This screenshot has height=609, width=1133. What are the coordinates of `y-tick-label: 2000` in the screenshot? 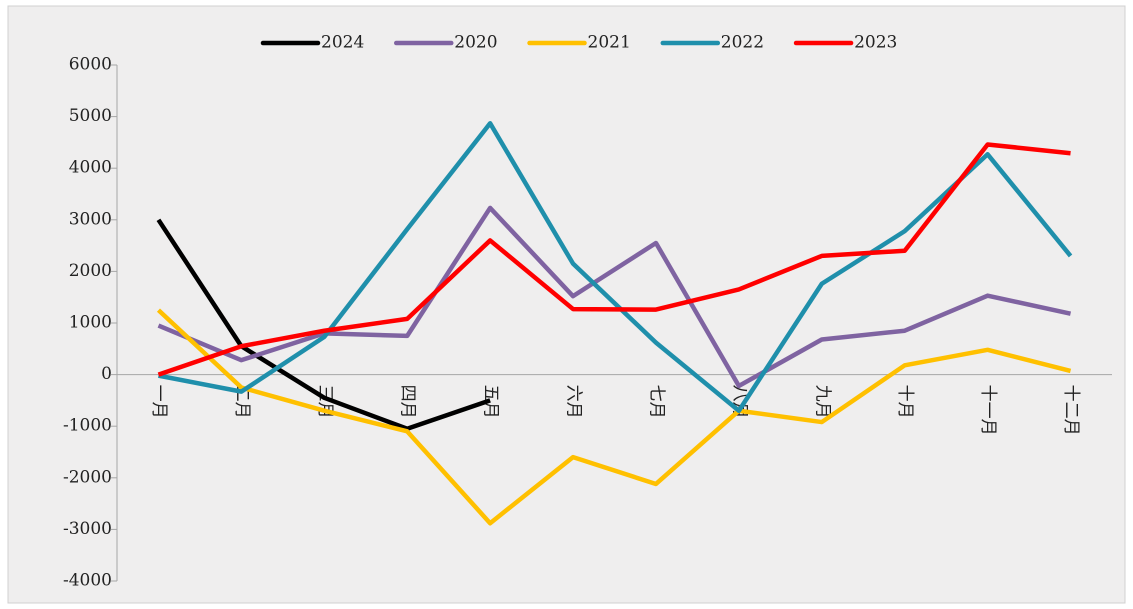 It's located at (90, 271).